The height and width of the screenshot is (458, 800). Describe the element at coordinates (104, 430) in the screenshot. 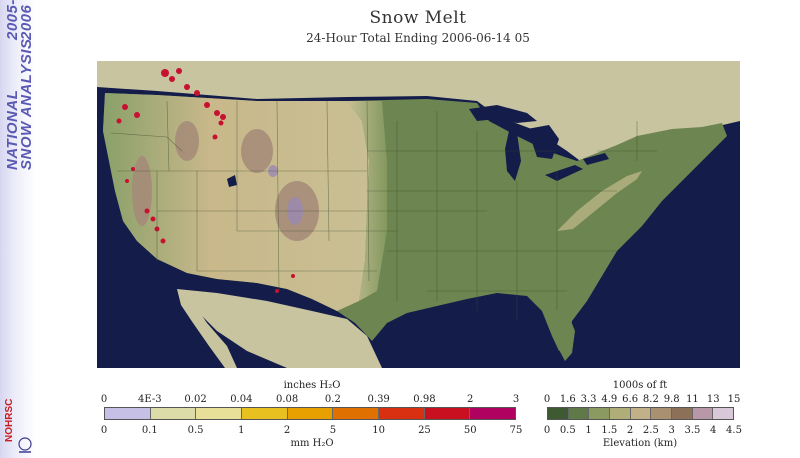

I see `melt-bottom-label: 0` at that location.